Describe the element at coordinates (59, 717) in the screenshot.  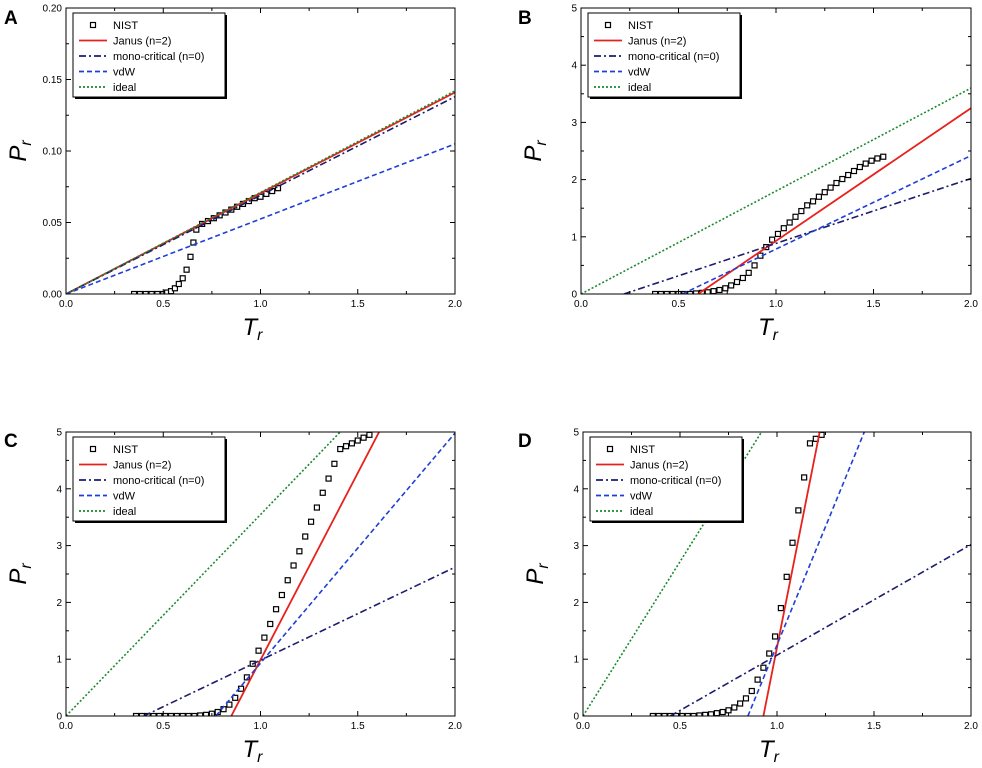
I see `panel-c-ytick-label: 0` at that location.